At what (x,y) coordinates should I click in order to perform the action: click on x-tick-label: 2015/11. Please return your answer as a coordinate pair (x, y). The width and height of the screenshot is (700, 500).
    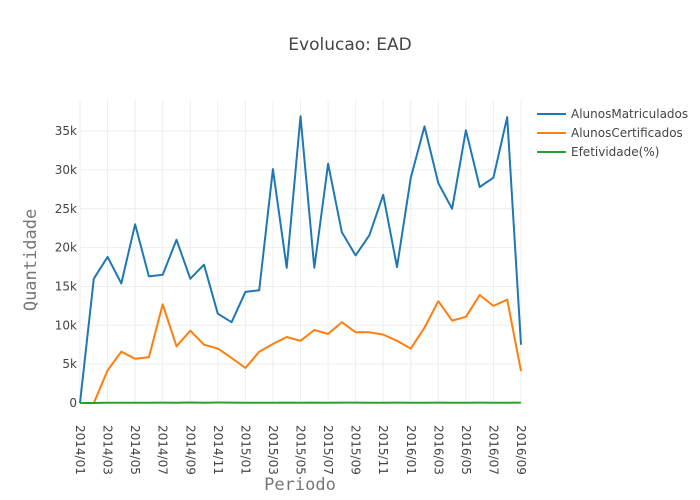
    Looking at the image, I should click on (383, 450).